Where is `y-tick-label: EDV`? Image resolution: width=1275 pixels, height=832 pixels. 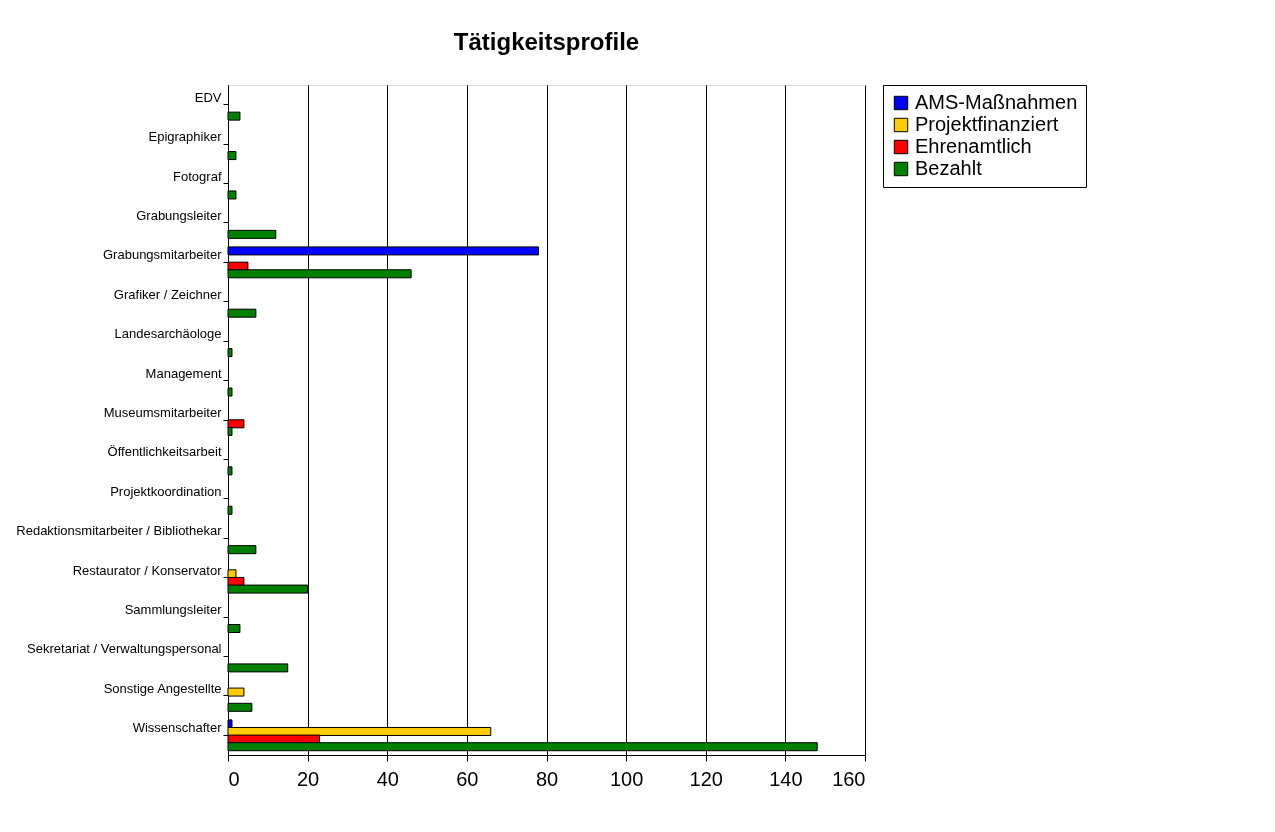 y-tick-label: EDV is located at coordinates (208, 97).